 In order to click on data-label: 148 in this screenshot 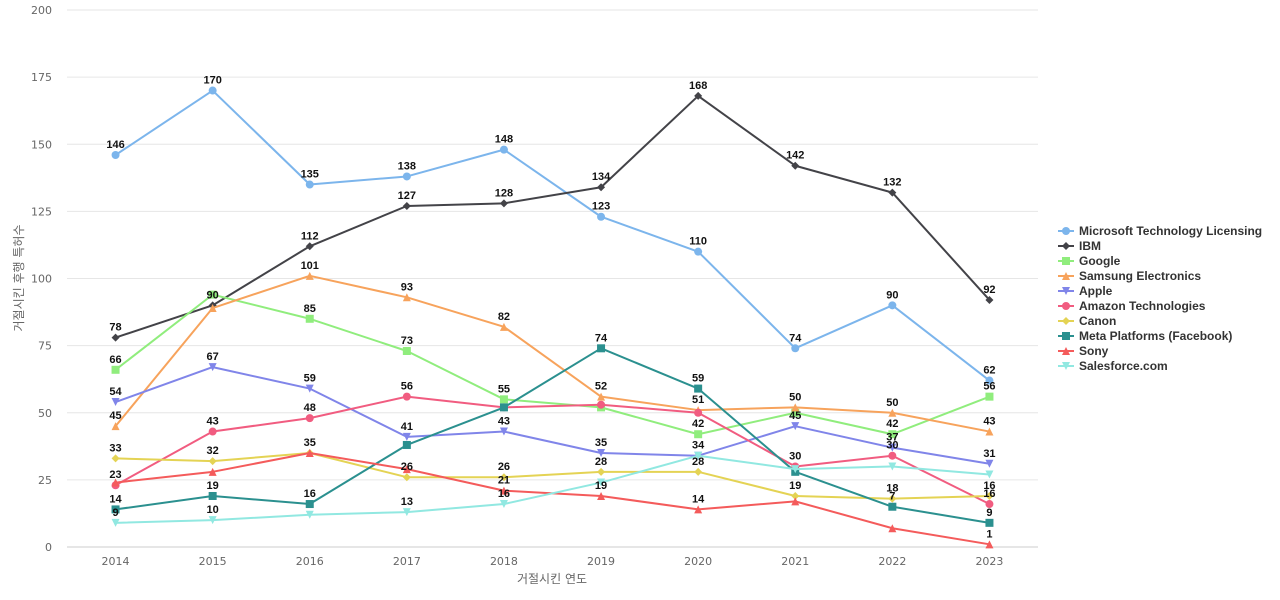, I will do `click(504, 140)`.